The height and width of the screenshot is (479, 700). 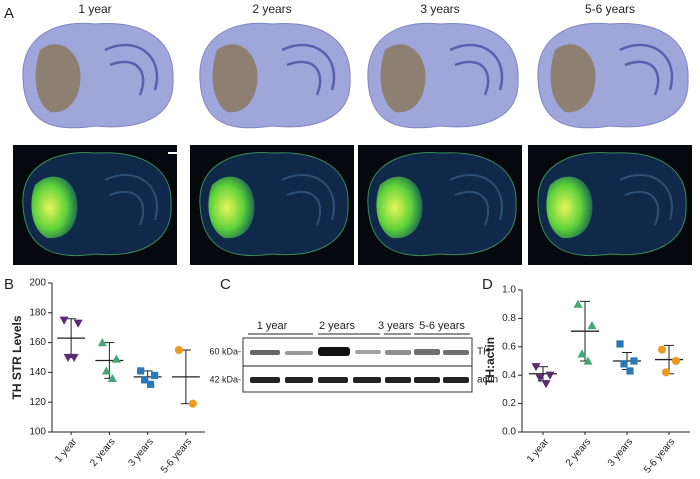 I want to click on y-axis-label: TH:actin, so click(x=490, y=361).